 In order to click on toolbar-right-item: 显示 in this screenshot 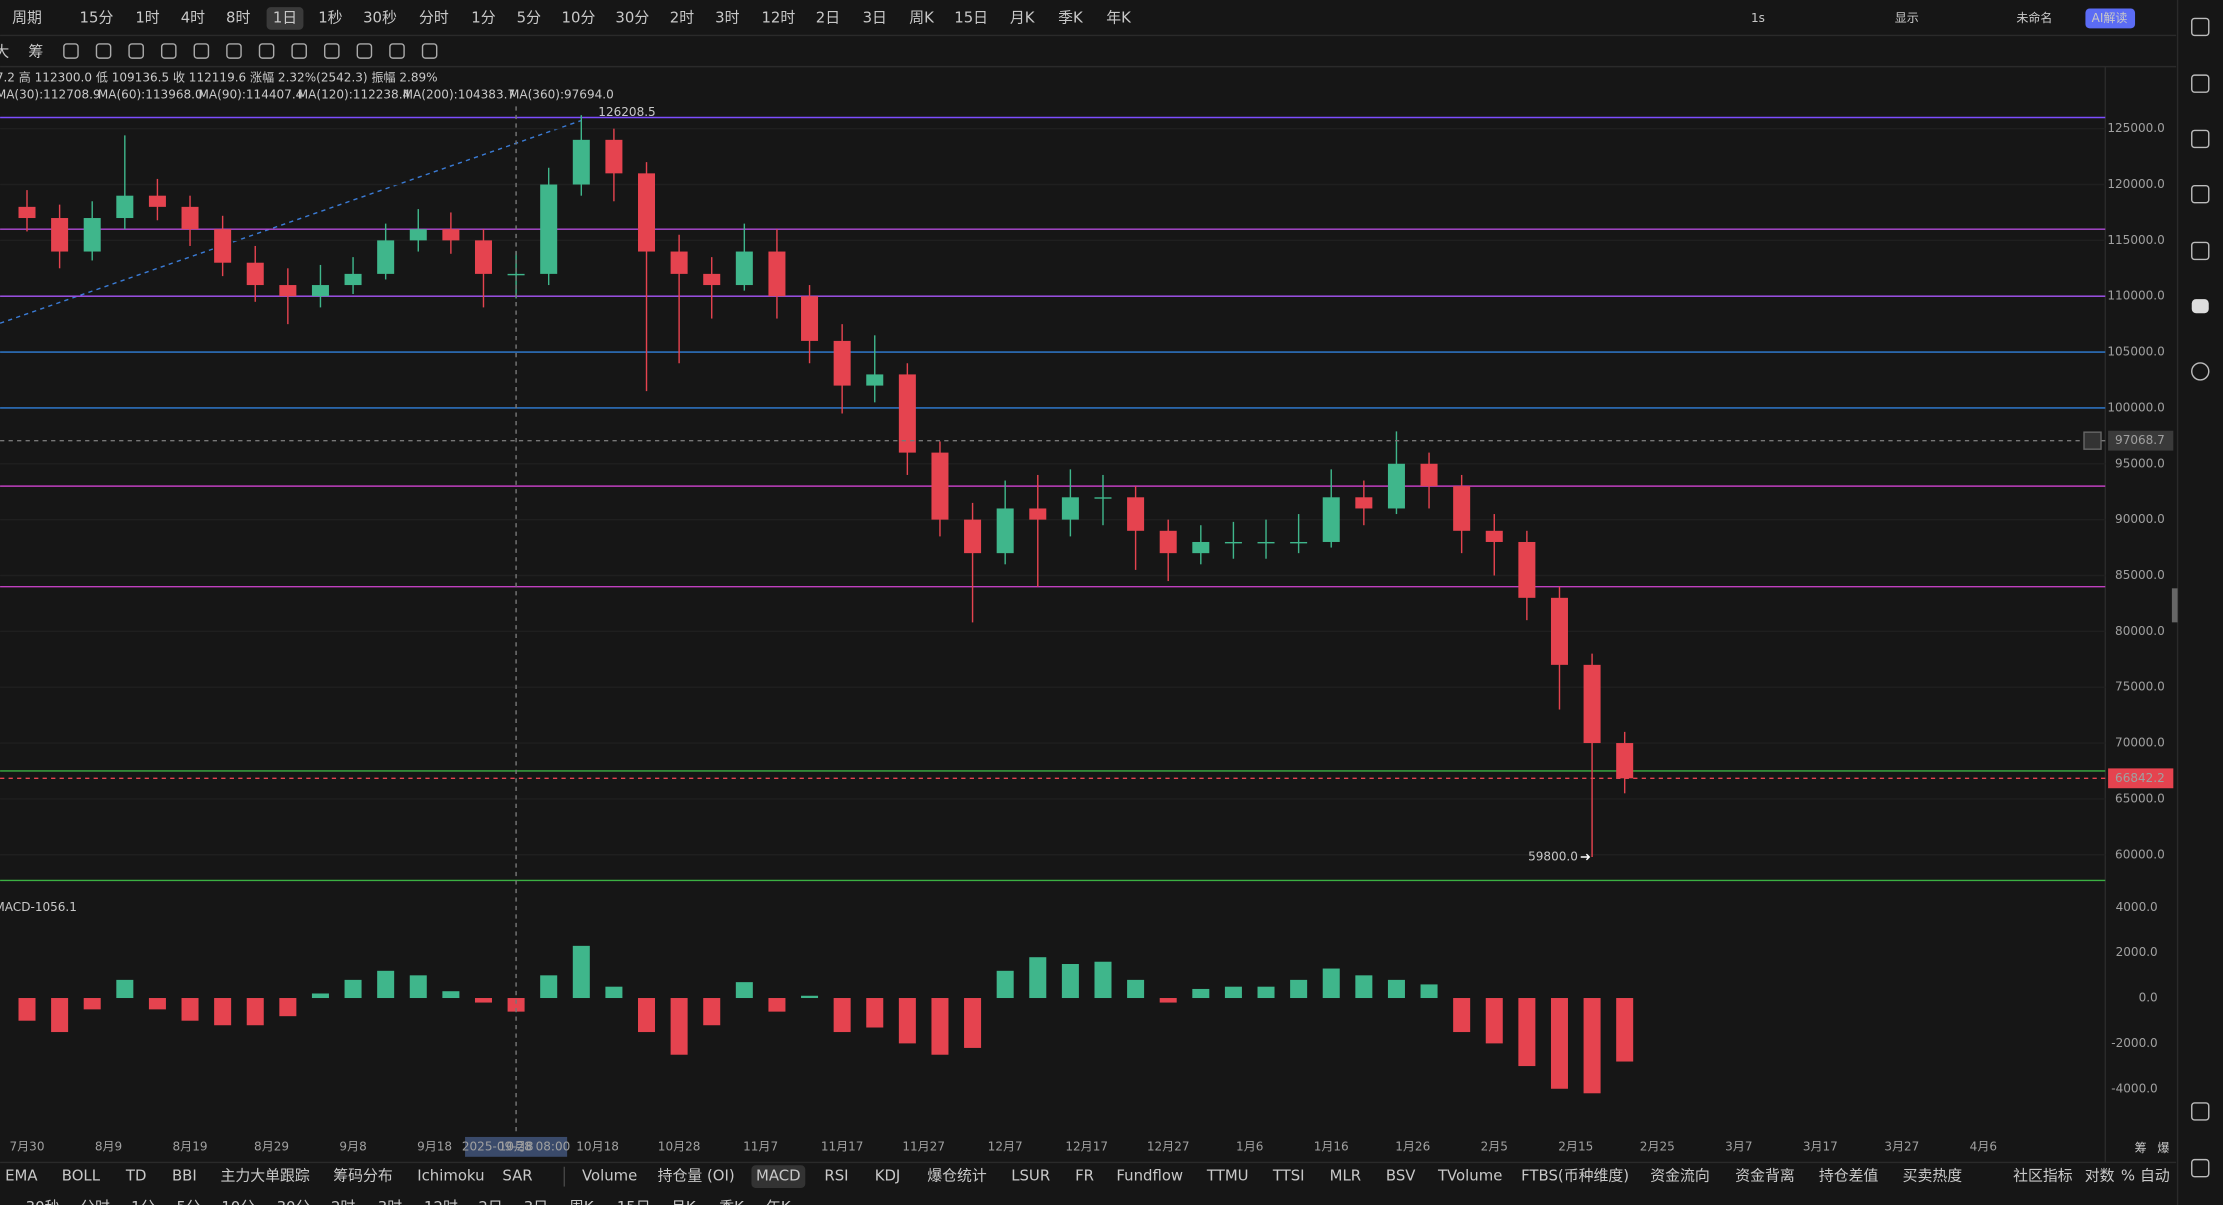, I will do `click(1907, 18)`.